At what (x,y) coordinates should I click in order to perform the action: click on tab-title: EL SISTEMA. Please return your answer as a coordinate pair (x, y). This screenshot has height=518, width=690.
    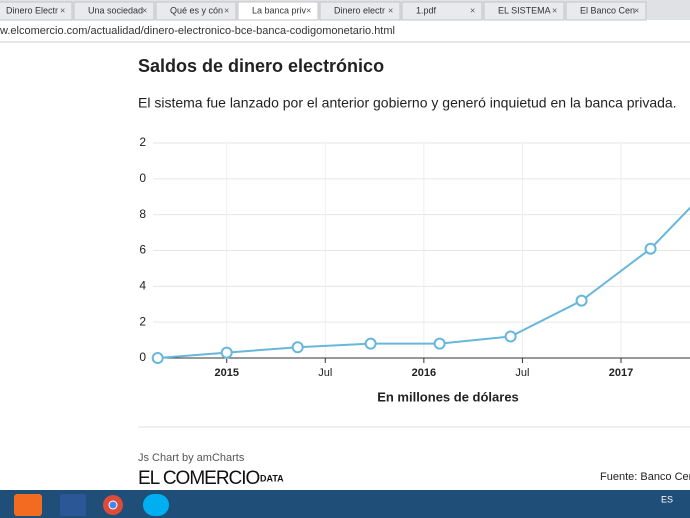
    Looking at the image, I should click on (524, 10).